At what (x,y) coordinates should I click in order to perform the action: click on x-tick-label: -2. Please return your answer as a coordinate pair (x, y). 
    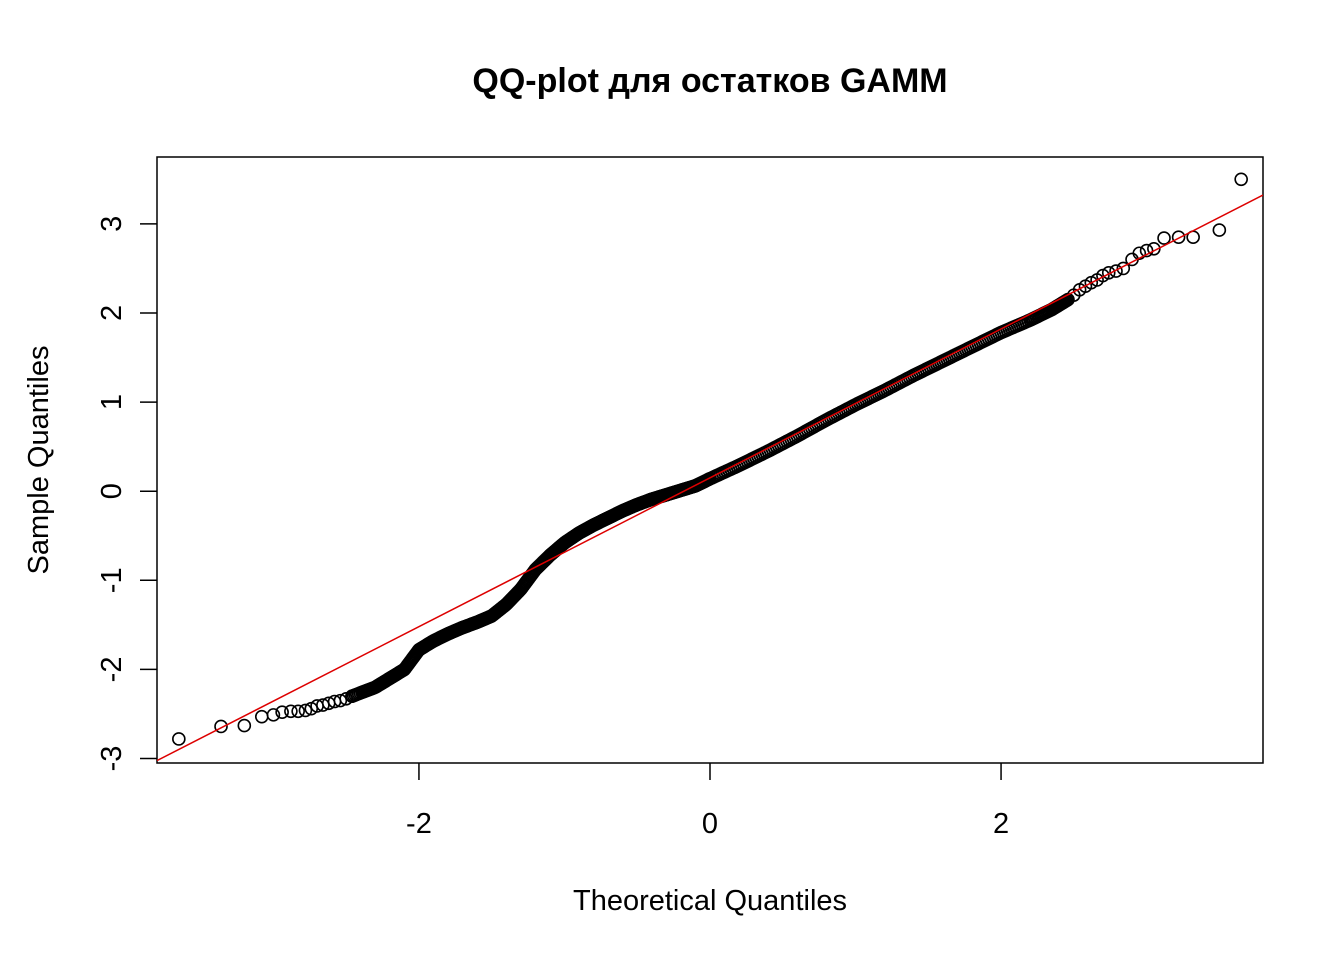
    Looking at the image, I should click on (419, 824).